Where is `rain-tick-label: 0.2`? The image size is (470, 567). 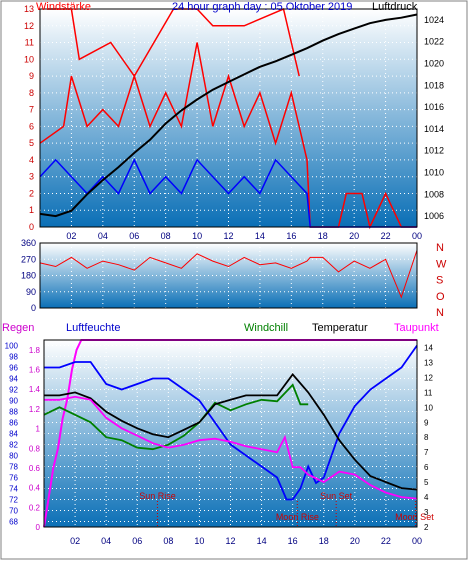
rain-tick-label: 0.2 is located at coordinates (35, 507).